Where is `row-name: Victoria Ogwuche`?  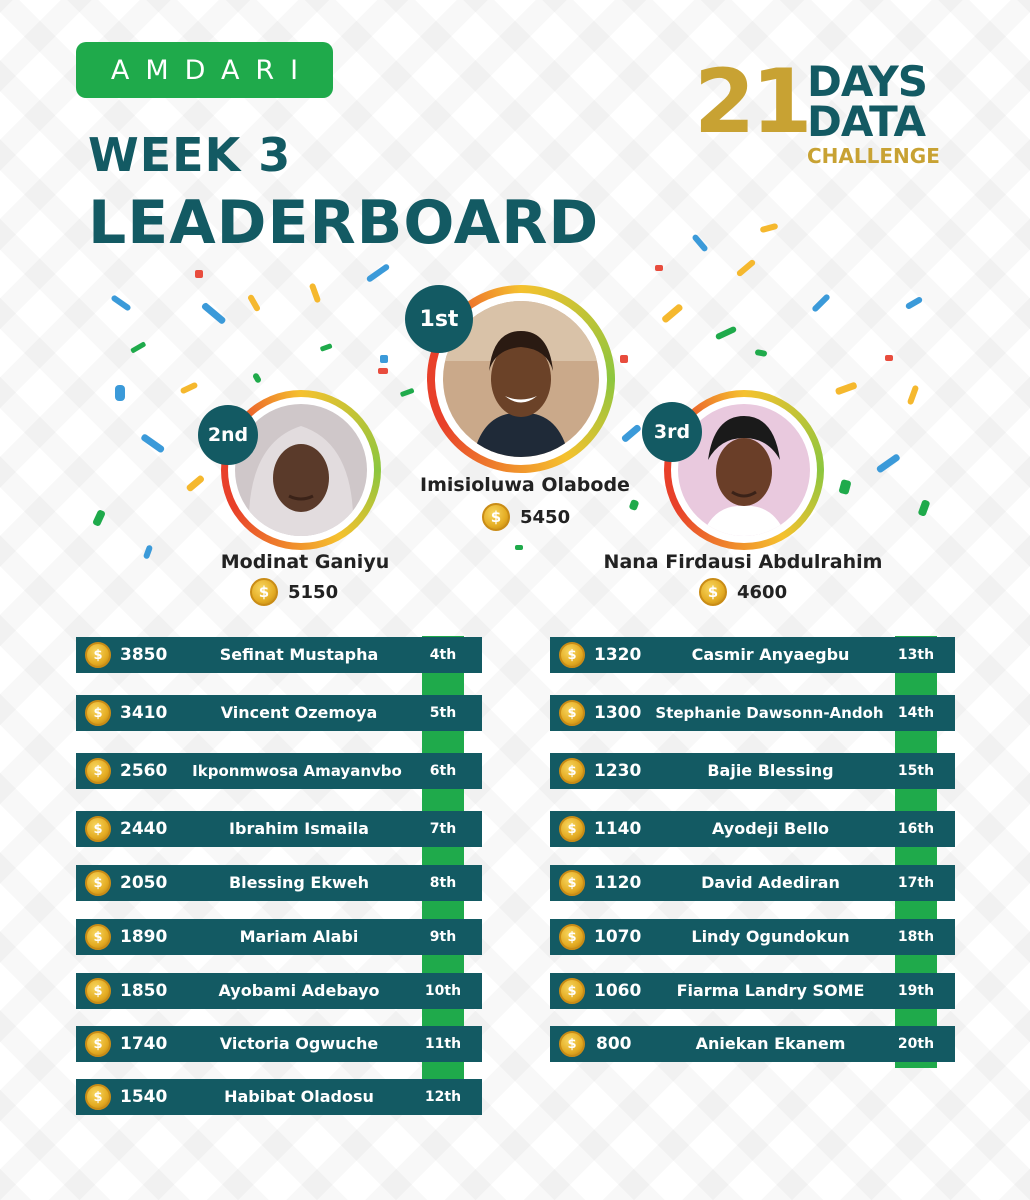 row-name: Victoria Ogwuche is located at coordinates (299, 1043).